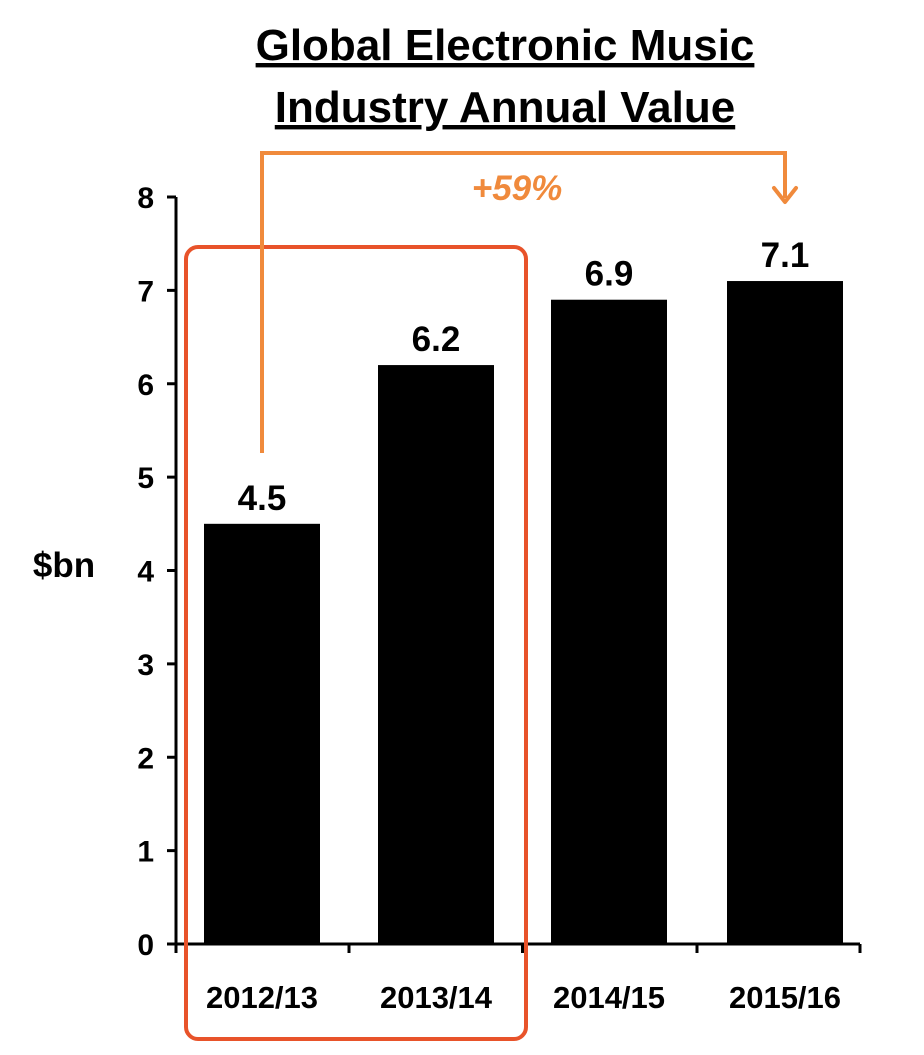 Image resolution: width=924 pixels, height=1055 pixels. What do you see at coordinates (785, 997) in the screenshot?
I see `x-tick-label-2015-16: 2015/16` at bounding box center [785, 997].